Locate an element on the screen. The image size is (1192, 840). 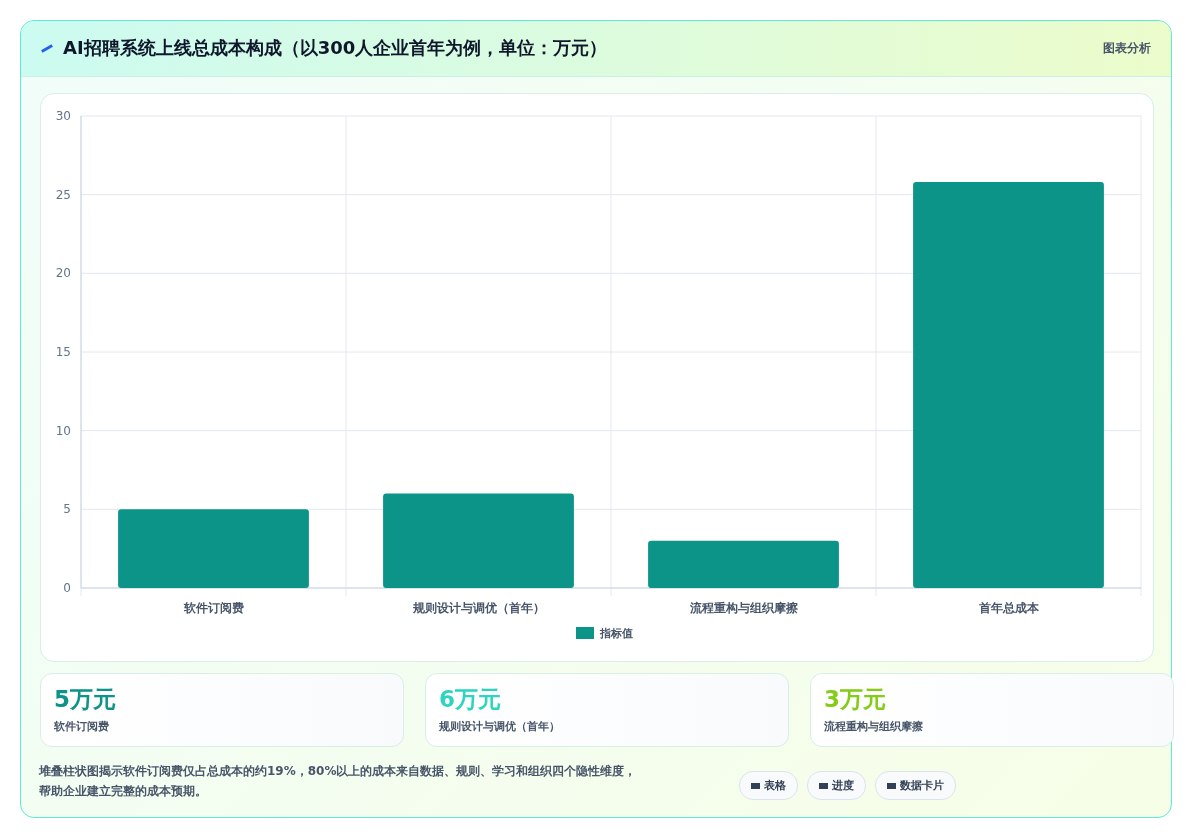
text: 流程重构与组织摩擦 is located at coordinates (873, 726).